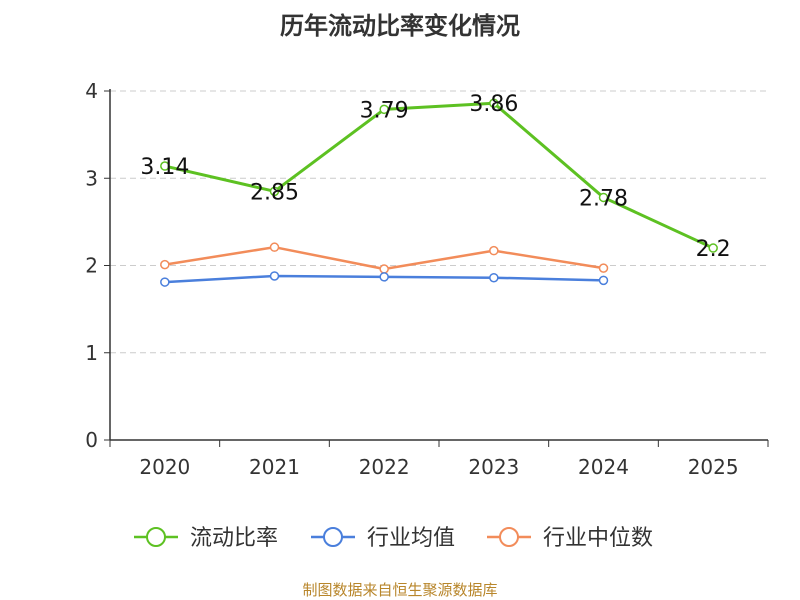 The height and width of the screenshot is (600, 800). What do you see at coordinates (493, 467) in the screenshot?
I see `x-tick-label: 2023` at bounding box center [493, 467].